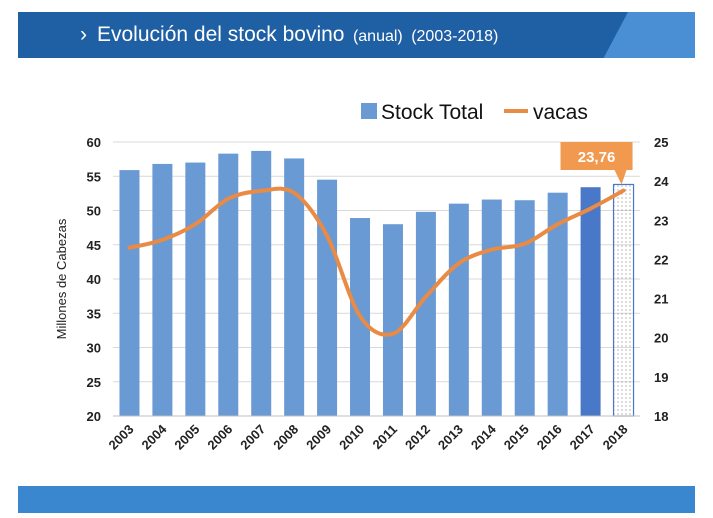 This screenshot has height=518, width=713. Describe the element at coordinates (516, 437) in the screenshot. I see `x-tick-label: 2015` at that location.